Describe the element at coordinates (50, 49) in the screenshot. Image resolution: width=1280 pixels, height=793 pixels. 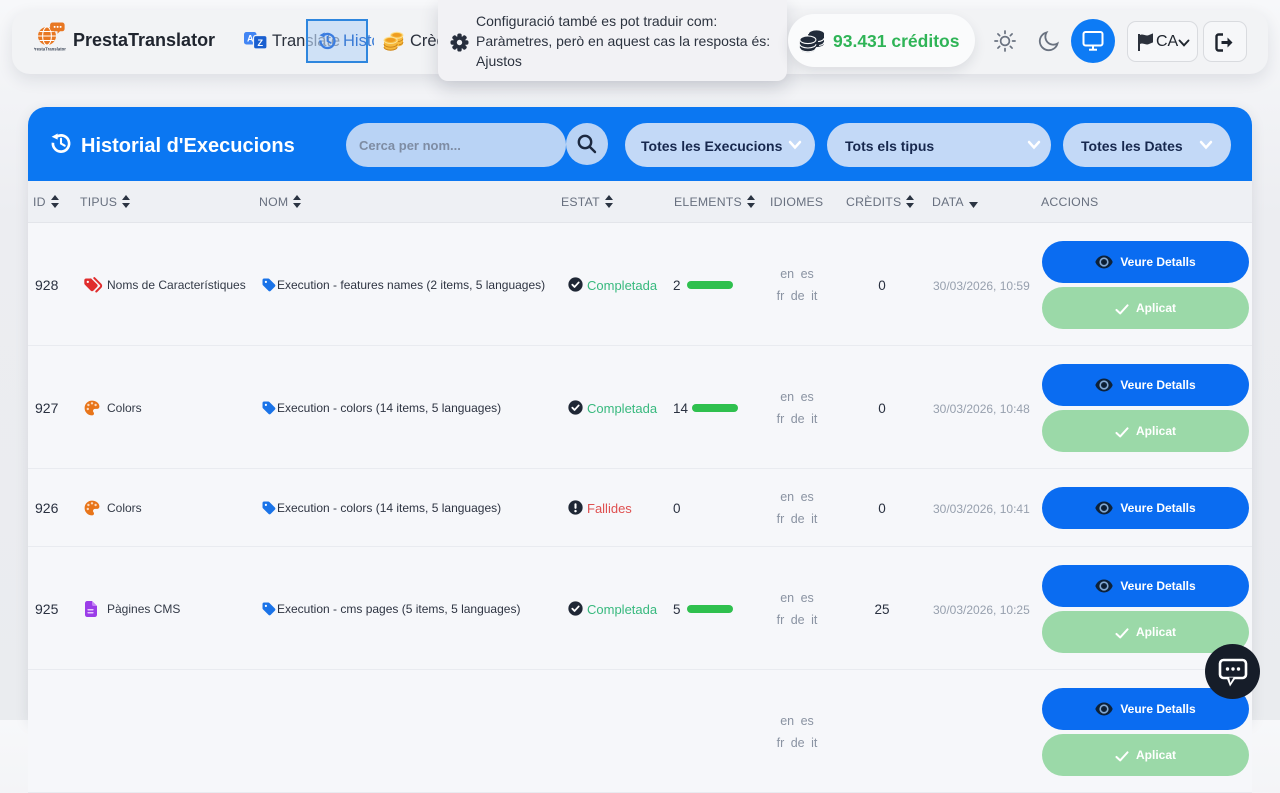
I see `svg-text: PrestaTranslator` at that location.